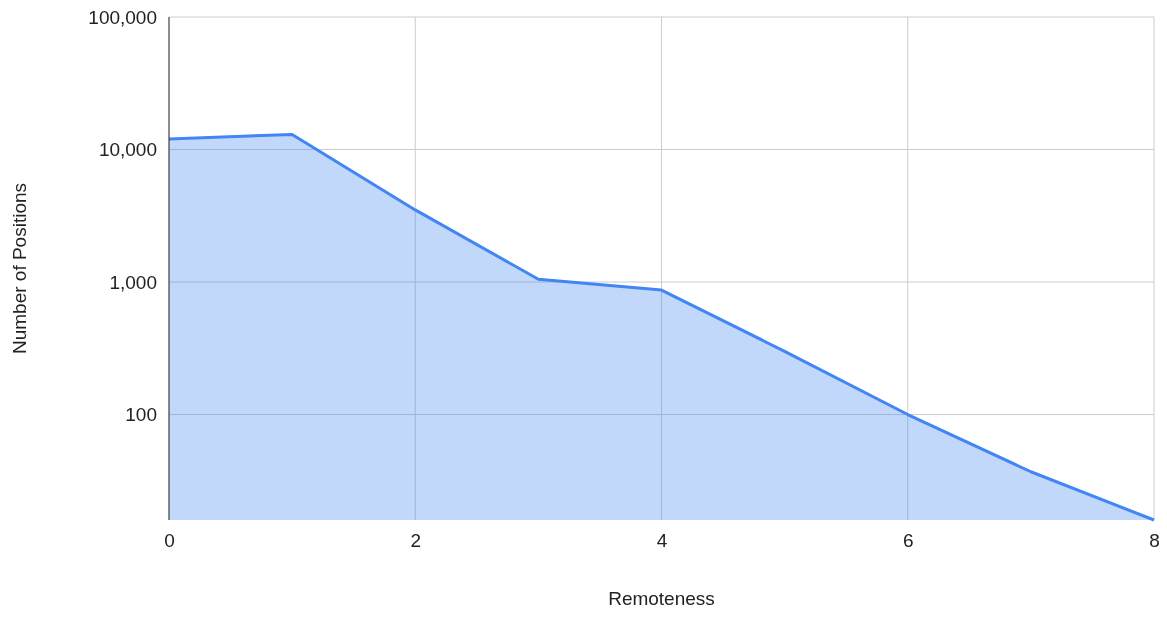  What do you see at coordinates (908, 541) in the screenshot?
I see `x-tick-label: 6` at bounding box center [908, 541].